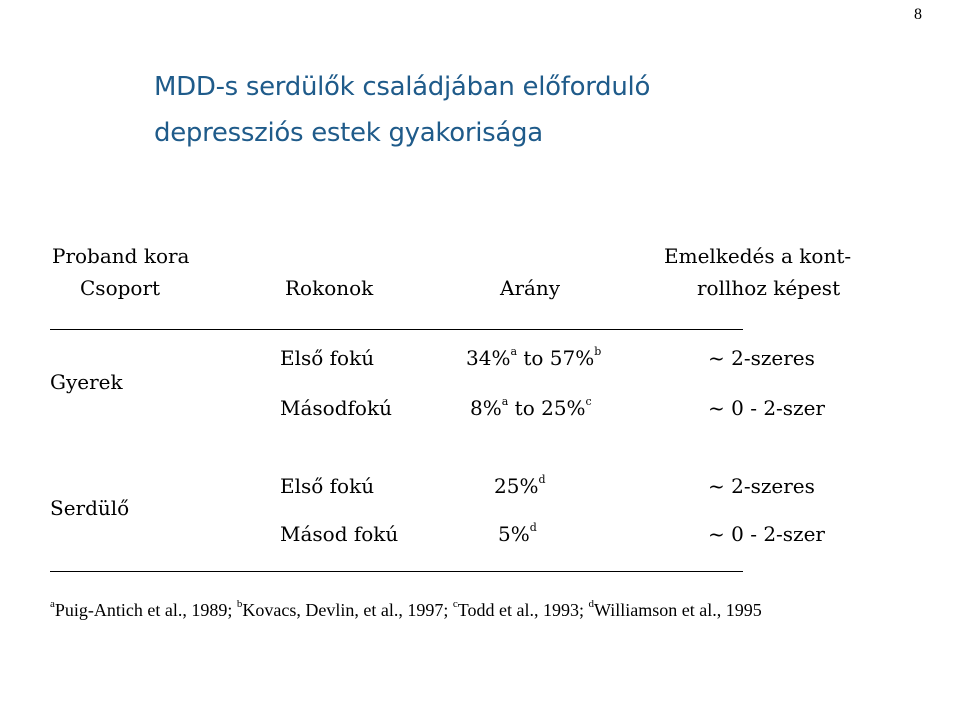 This screenshot has height=720, width=960. I want to click on row-ratio: 34%a to 57%b, so click(534, 357).